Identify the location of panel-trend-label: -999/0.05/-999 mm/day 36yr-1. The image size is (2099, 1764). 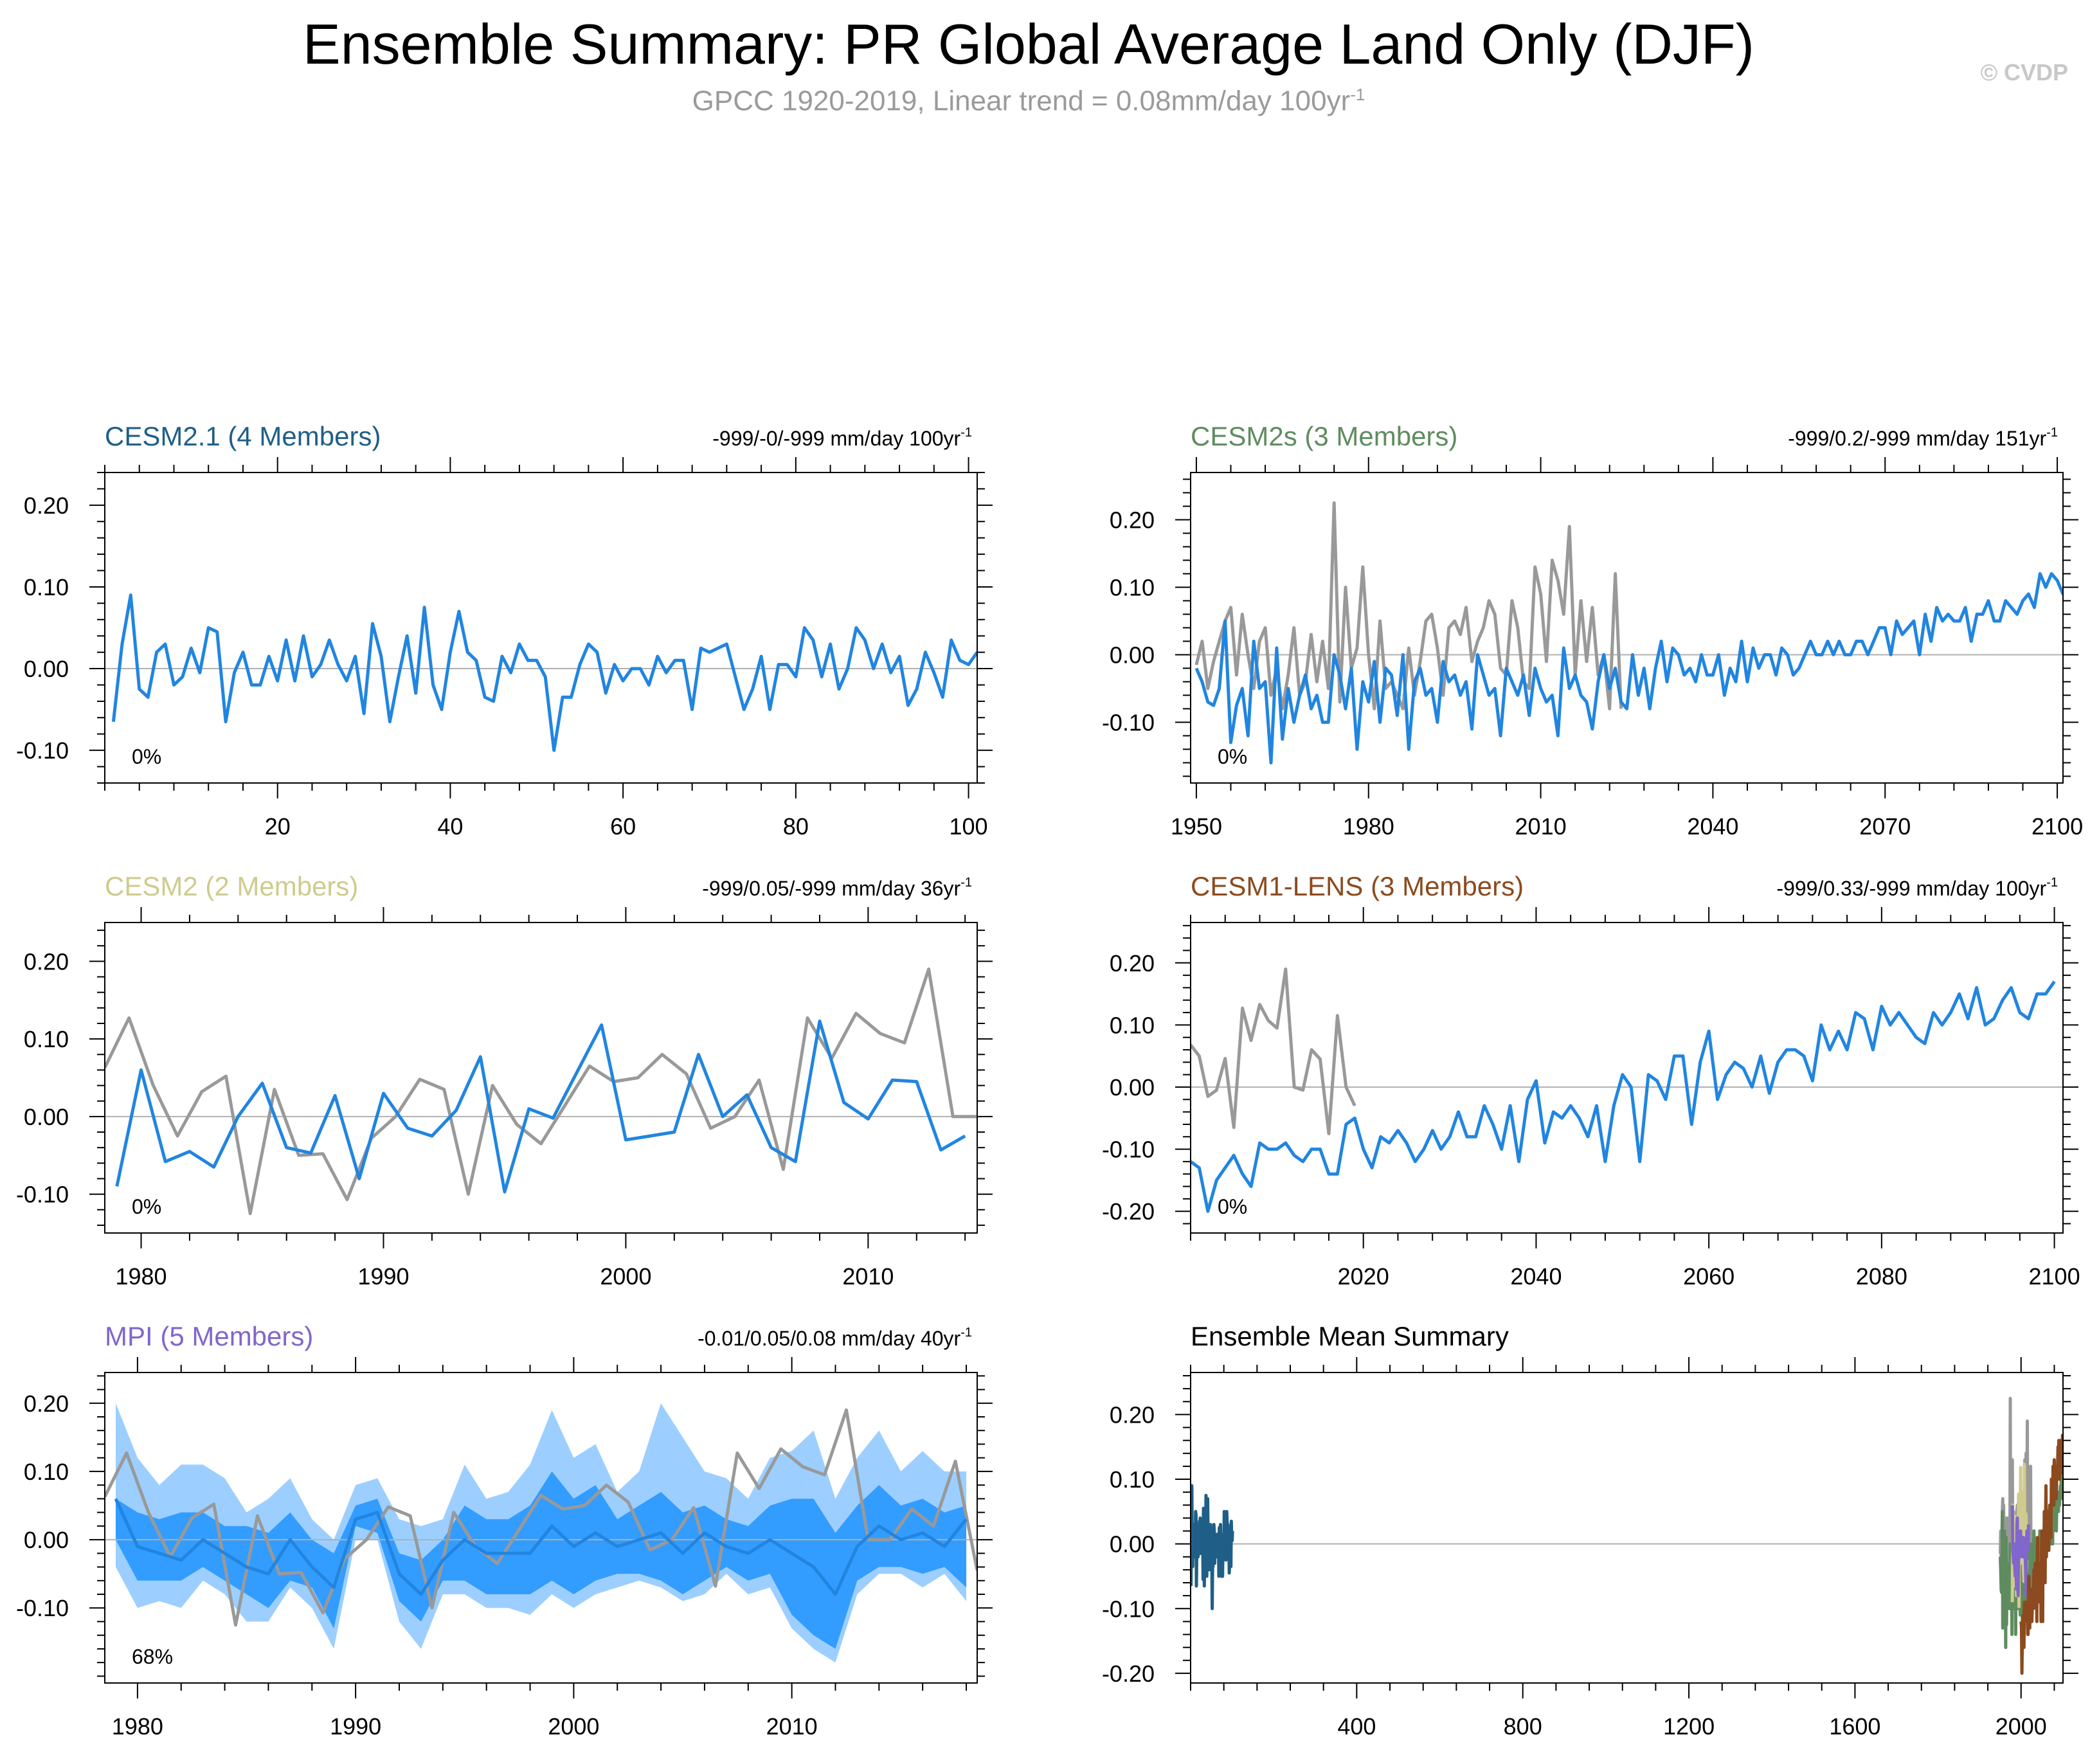
(837, 888).